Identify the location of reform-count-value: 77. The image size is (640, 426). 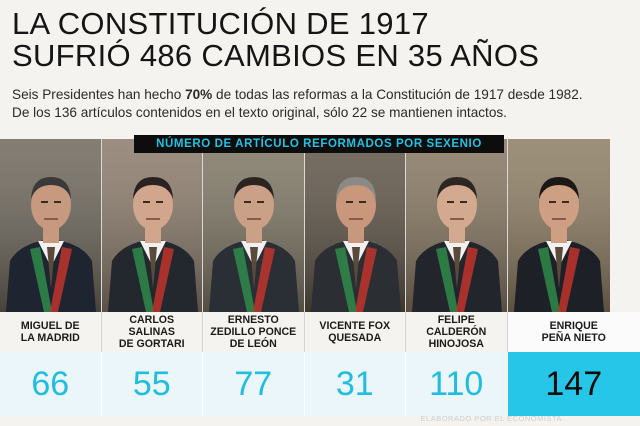
(254, 384).